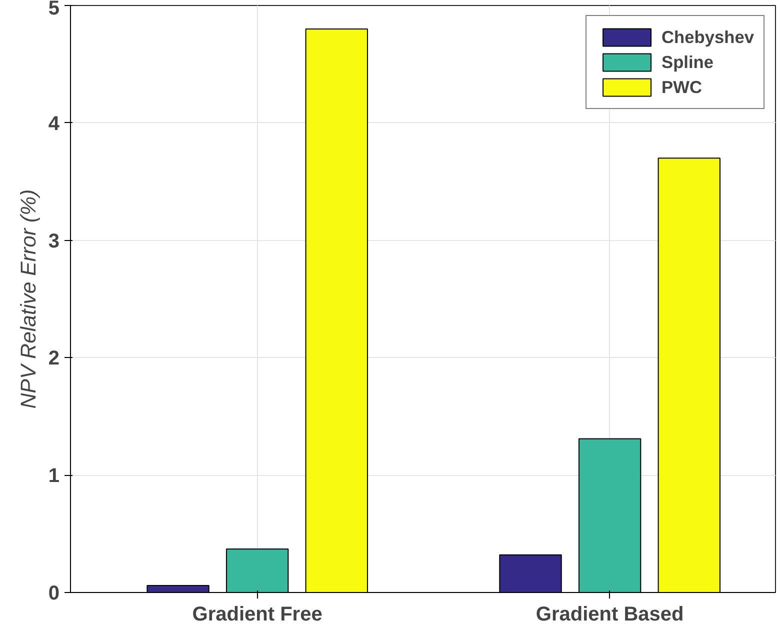 This screenshot has height=628, width=780. I want to click on legend-label: Chebyshev, so click(708, 37).